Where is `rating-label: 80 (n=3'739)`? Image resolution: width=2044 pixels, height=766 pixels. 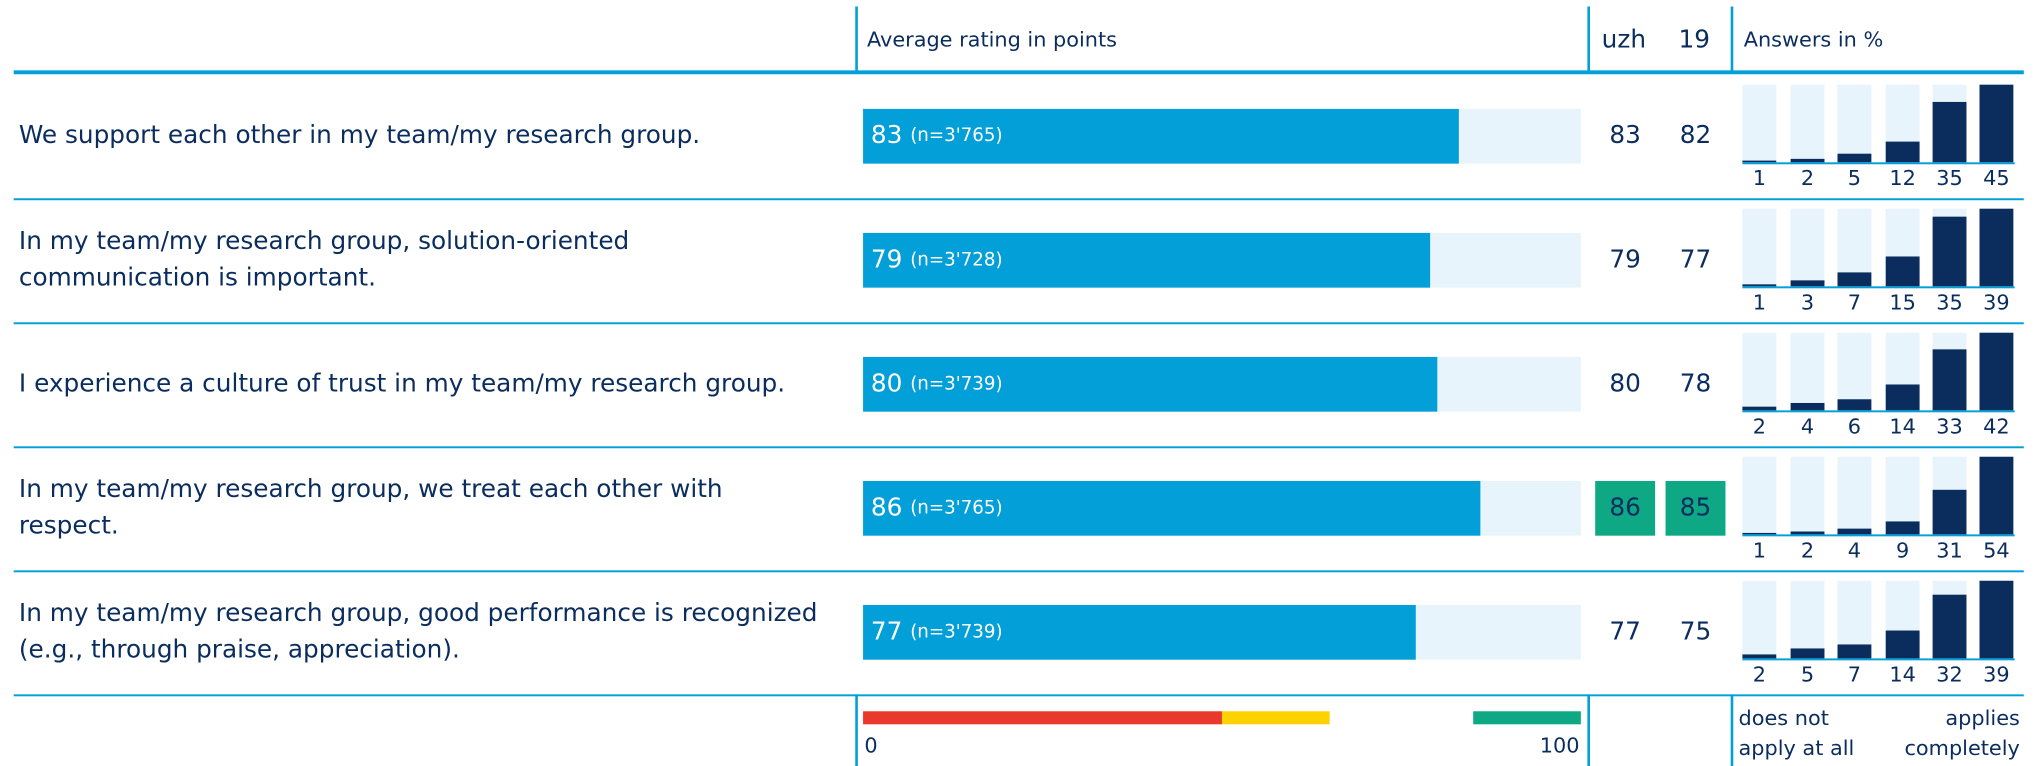
rating-label: 80 (n=3'739) is located at coordinates (937, 382).